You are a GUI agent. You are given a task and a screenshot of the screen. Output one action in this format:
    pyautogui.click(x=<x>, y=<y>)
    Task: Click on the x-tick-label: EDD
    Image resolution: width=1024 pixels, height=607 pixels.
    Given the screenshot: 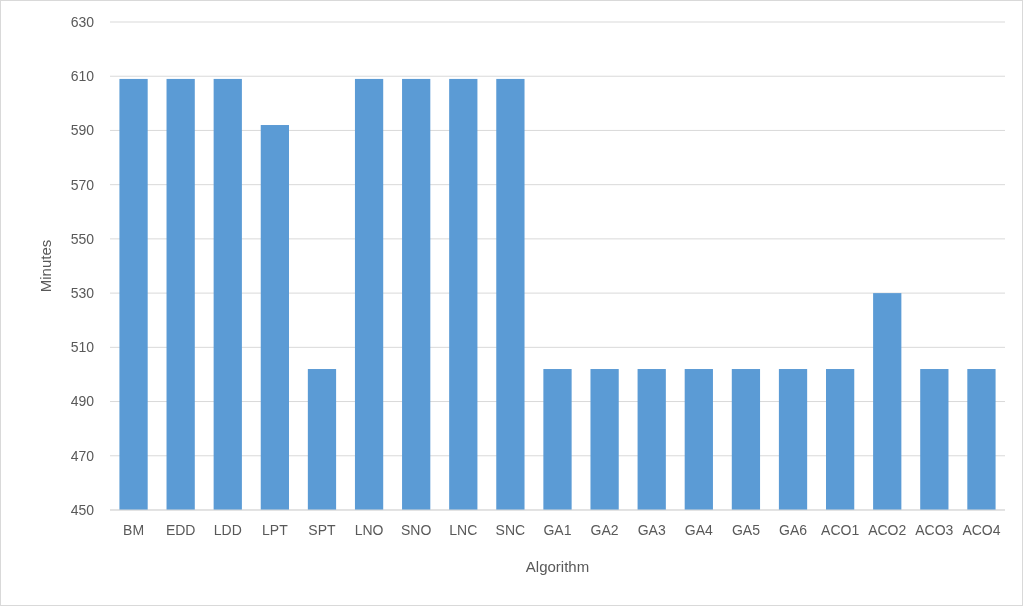 What is the action you would take?
    pyautogui.click(x=180, y=530)
    